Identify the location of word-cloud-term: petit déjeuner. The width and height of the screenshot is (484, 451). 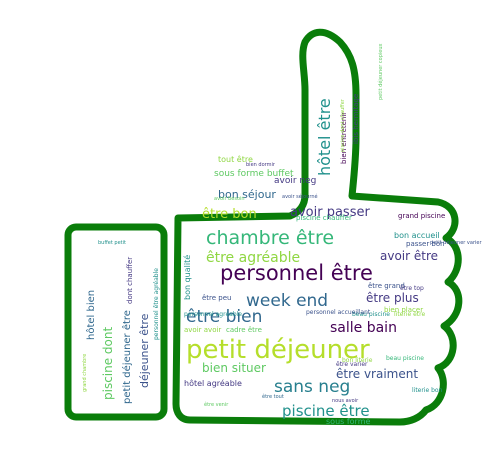
(278, 350).